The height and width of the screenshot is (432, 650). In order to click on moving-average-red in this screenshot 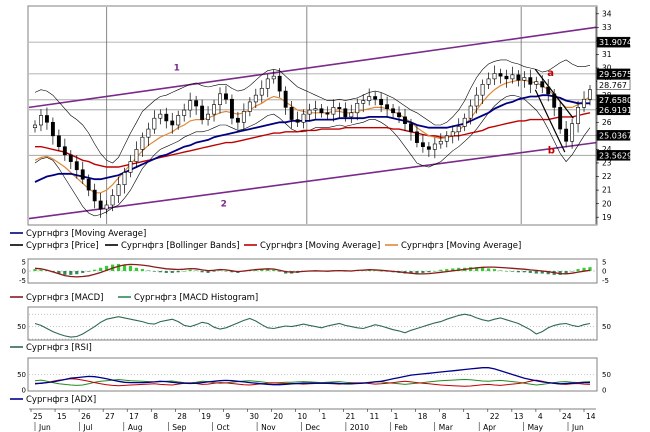, I will do `click(313, 140)`.